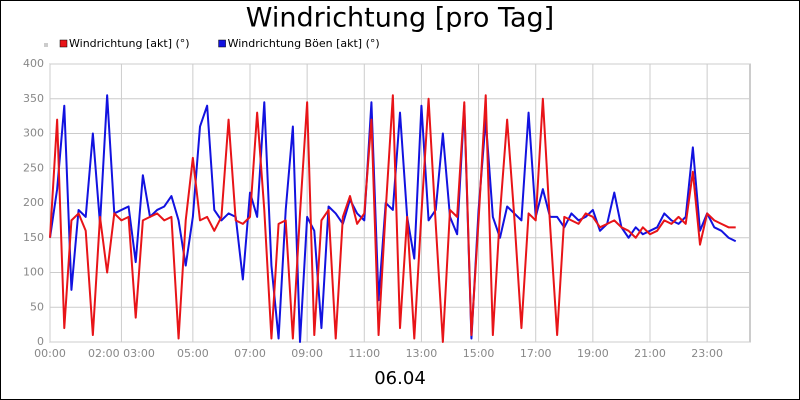  I want to click on y-tick-label: 200, so click(33, 202).